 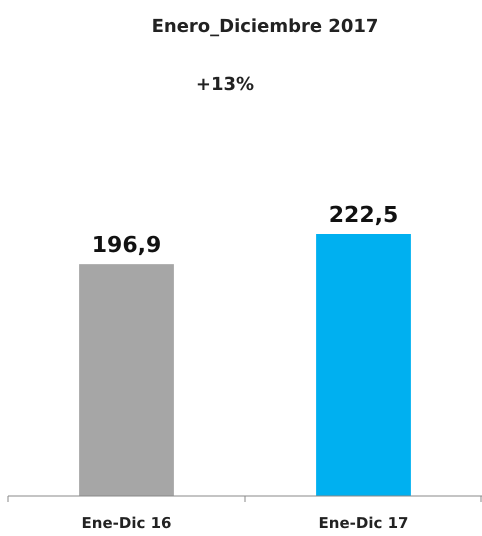 What do you see at coordinates (265, 26) in the screenshot?
I see `chart-title: Enero_Diciembre 2017` at bounding box center [265, 26].